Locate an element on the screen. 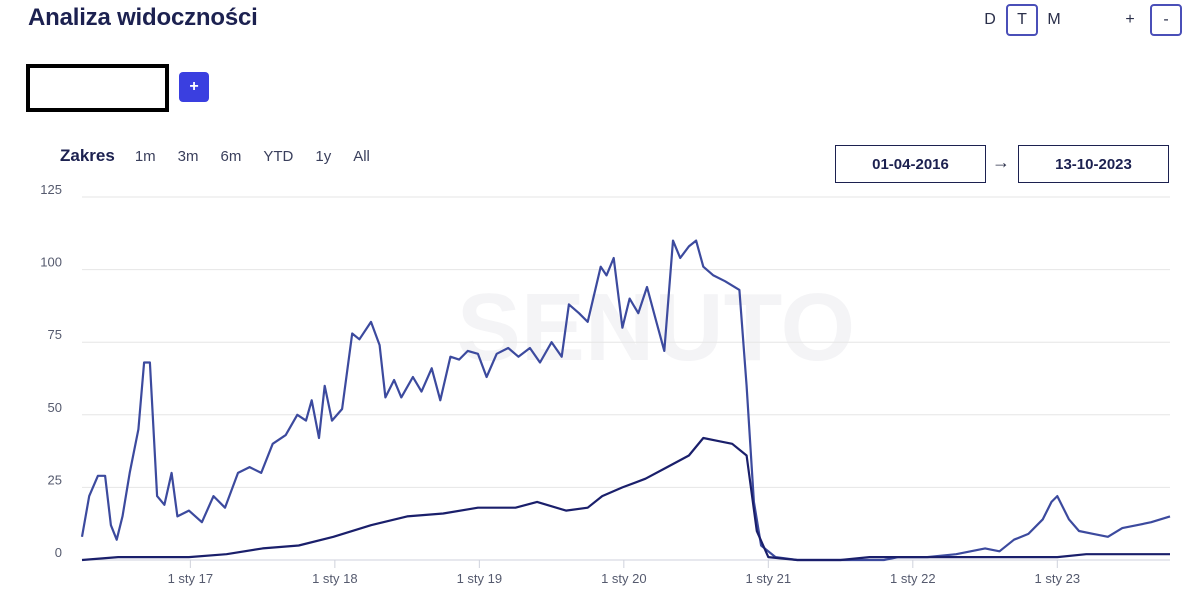 This screenshot has height=591, width=1187. y-tick-label: 100 is located at coordinates (51, 262).